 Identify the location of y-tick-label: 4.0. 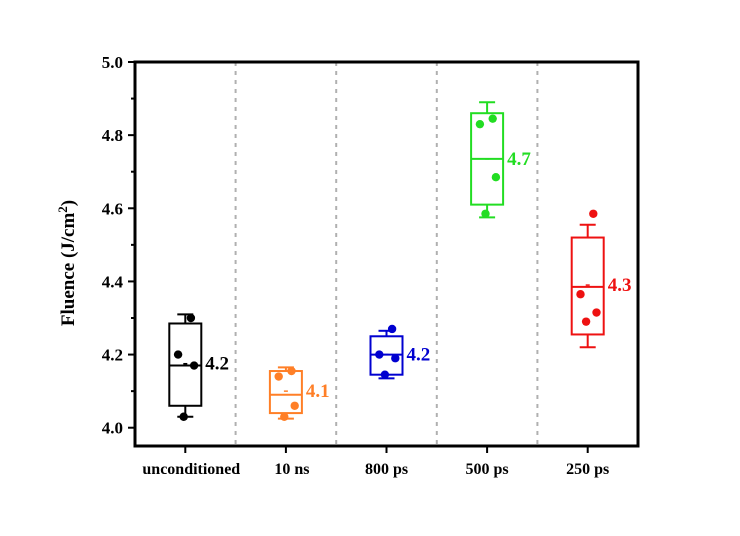
(112, 428).